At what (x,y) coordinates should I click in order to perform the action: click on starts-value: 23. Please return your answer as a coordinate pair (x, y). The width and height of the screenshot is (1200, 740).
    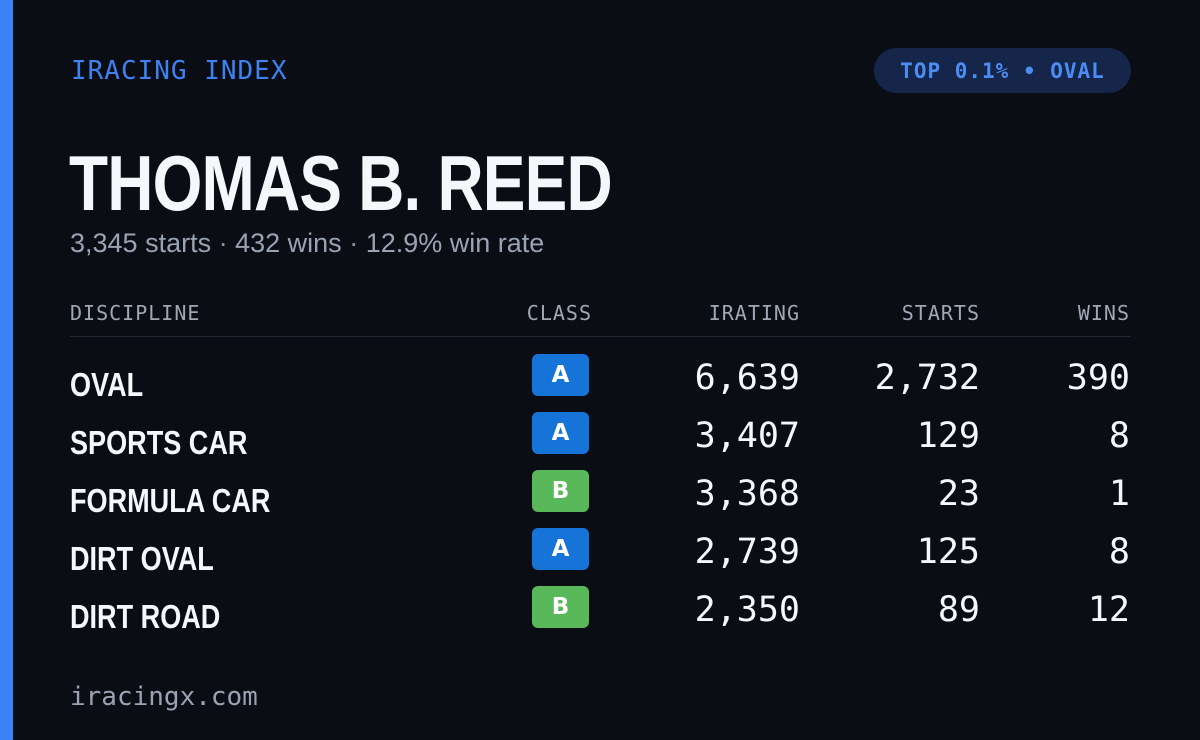
    Looking at the image, I should click on (958, 494).